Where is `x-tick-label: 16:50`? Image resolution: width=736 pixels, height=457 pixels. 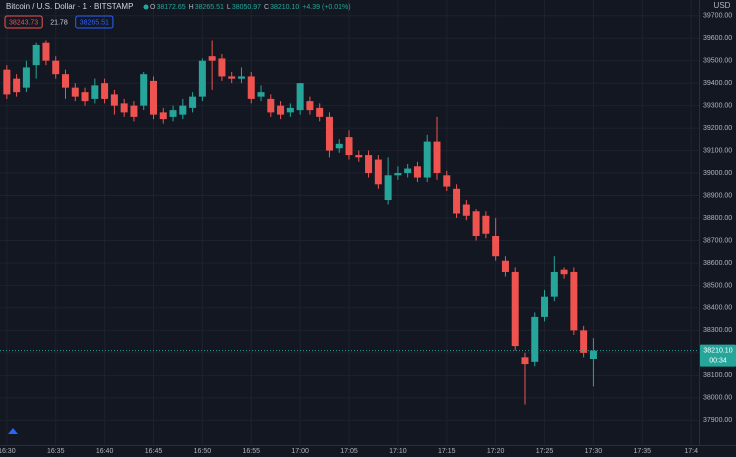 x-tick-label: 16:50 is located at coordinates (203, 451).